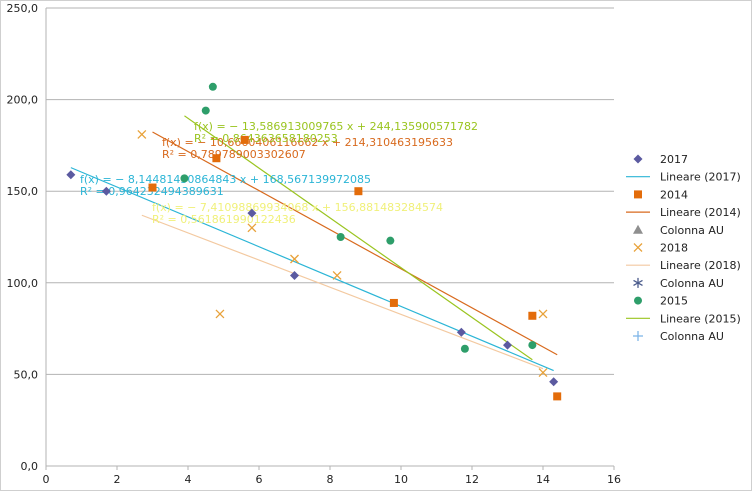  I want to click on x-tick-label: 2, so click(117, 479).